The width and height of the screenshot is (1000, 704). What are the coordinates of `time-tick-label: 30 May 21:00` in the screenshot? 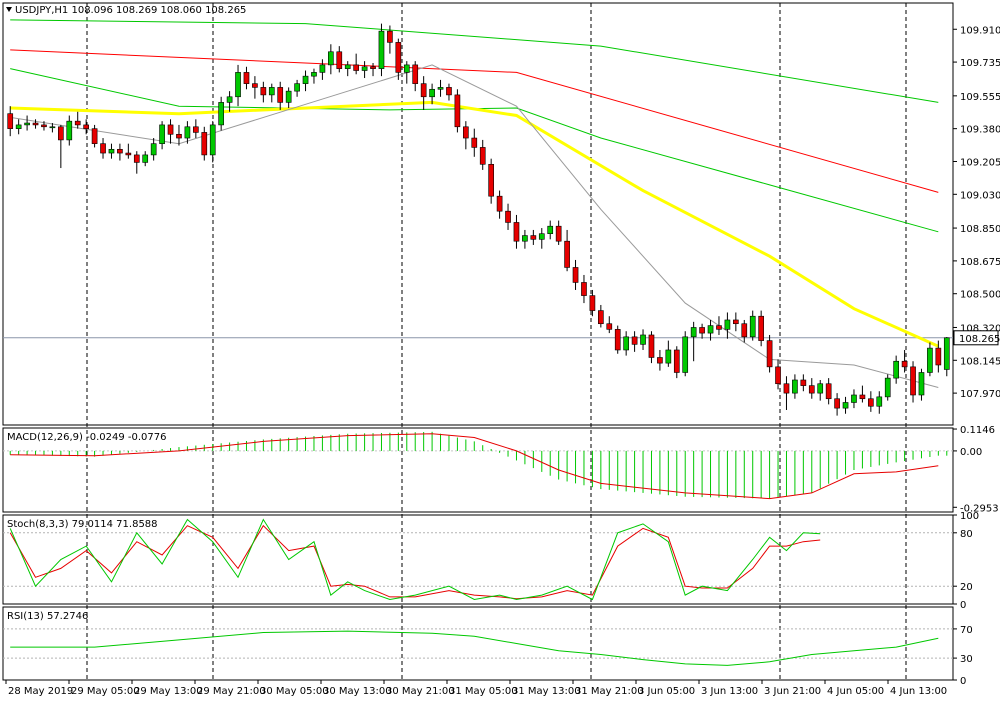 It's located at (420, 691).